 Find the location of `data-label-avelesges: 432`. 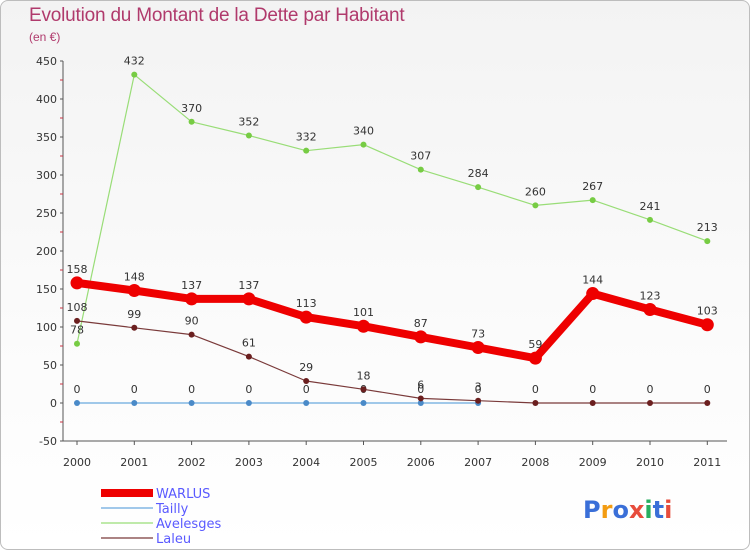

data-label-avelesges: 432 is located at coordinates (134, 61).